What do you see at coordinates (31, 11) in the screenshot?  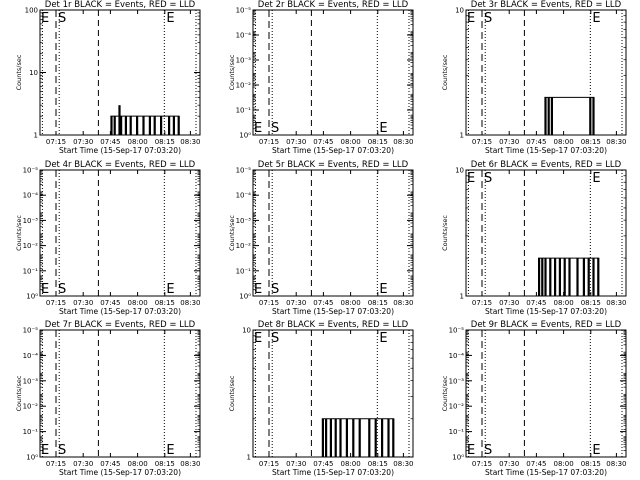 I see `y-tick-label: 100` at bounding box center [31, 11].